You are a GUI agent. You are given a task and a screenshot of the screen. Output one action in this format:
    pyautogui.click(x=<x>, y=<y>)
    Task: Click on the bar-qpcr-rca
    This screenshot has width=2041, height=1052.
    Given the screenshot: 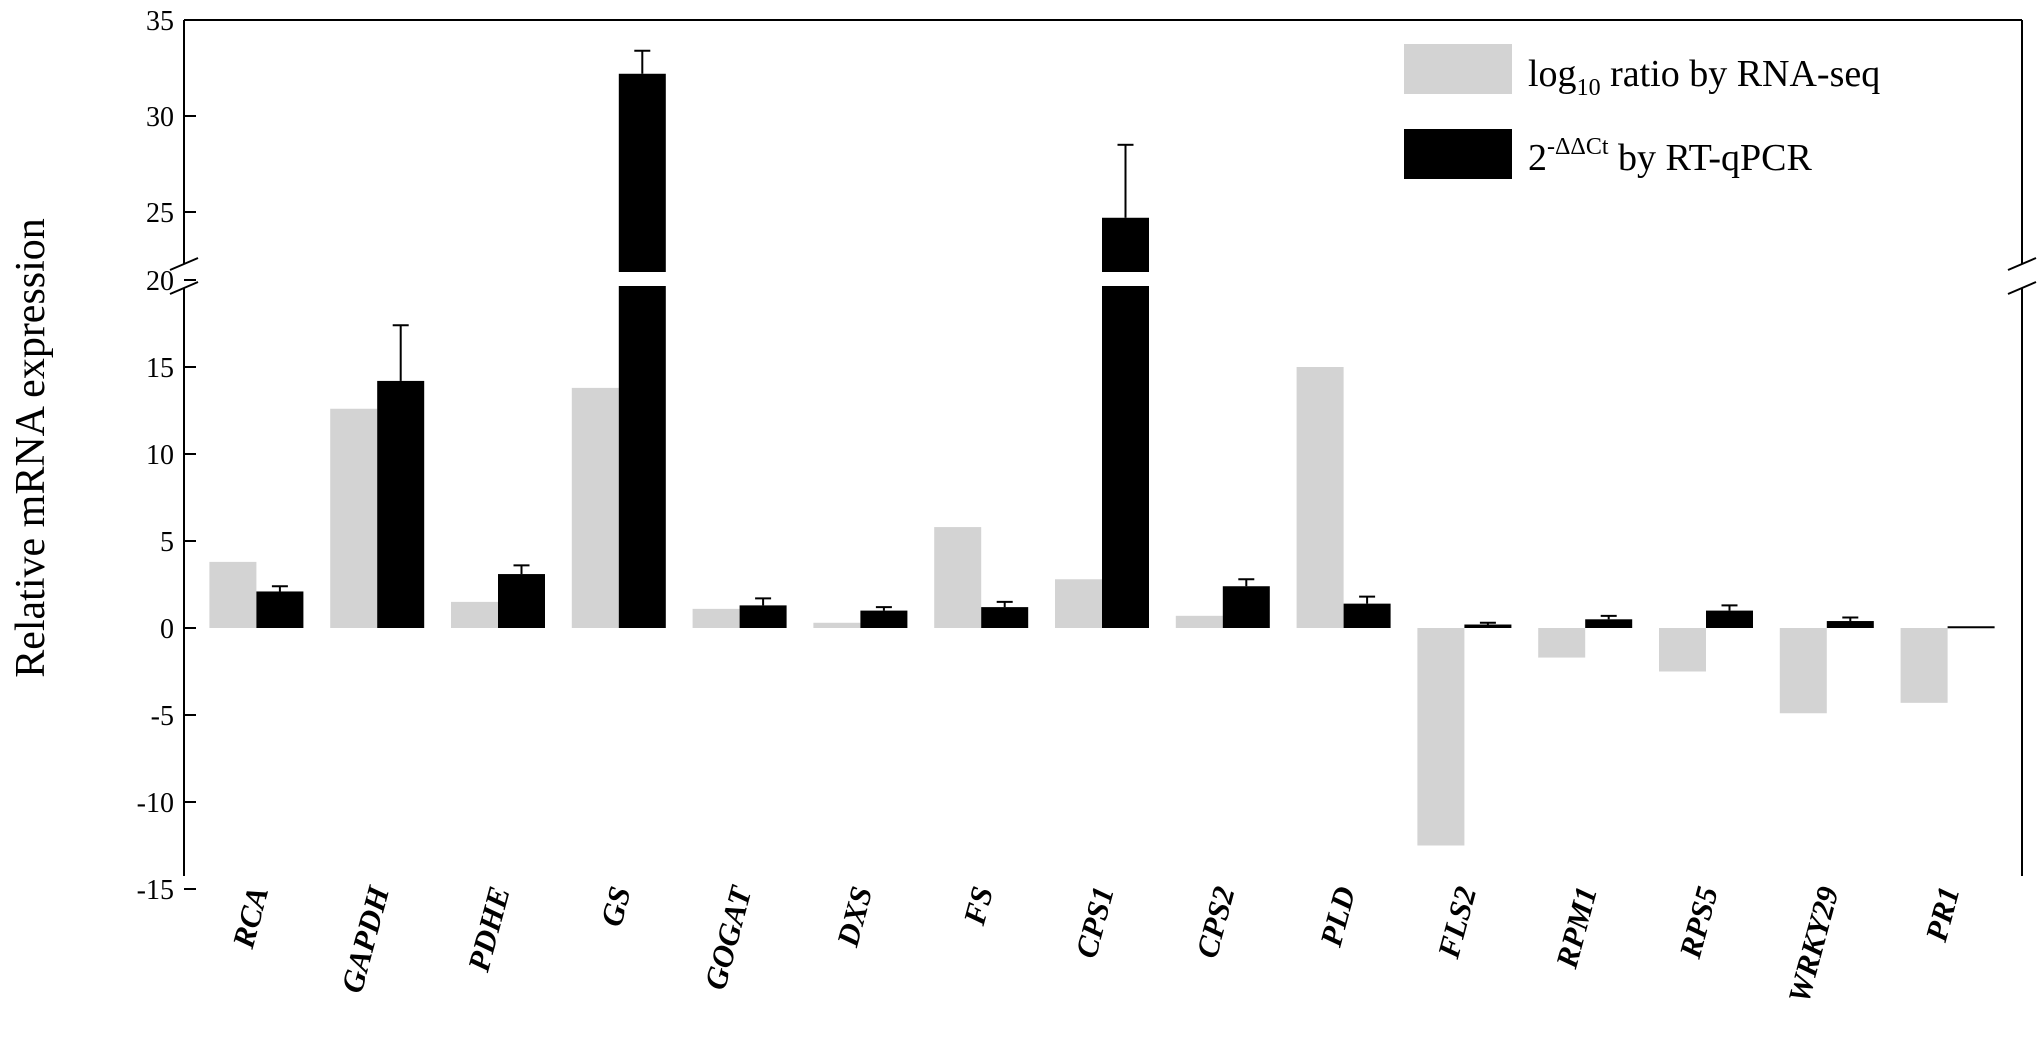 What is the action you would take?
    pyautogui.click(x=280, y=609)
    